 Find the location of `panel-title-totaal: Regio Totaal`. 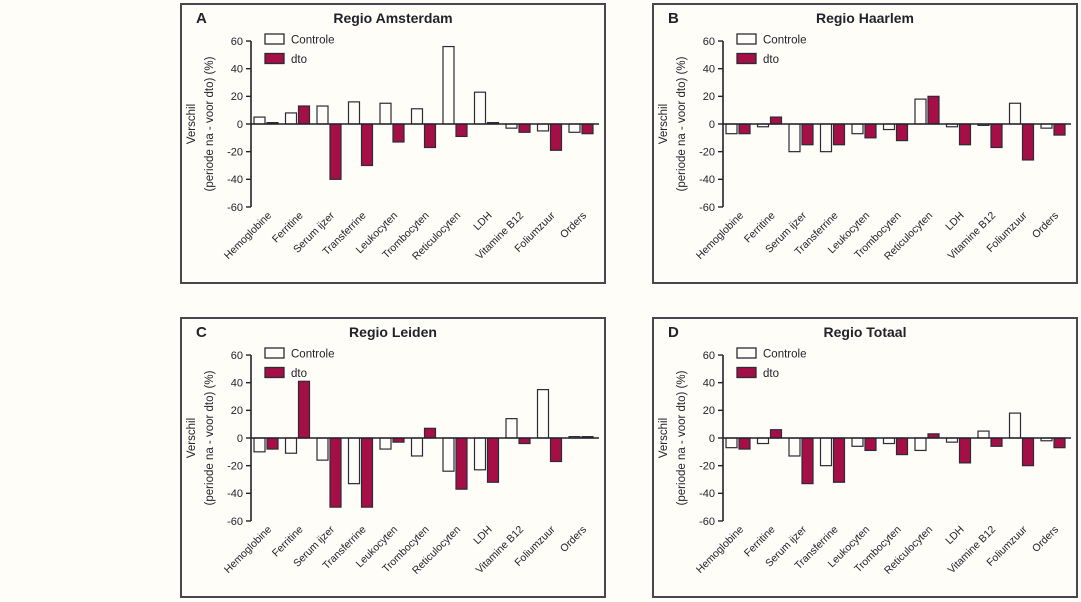

panel-title-totaal: Regio Totaal is located at coordinates (865, 332).